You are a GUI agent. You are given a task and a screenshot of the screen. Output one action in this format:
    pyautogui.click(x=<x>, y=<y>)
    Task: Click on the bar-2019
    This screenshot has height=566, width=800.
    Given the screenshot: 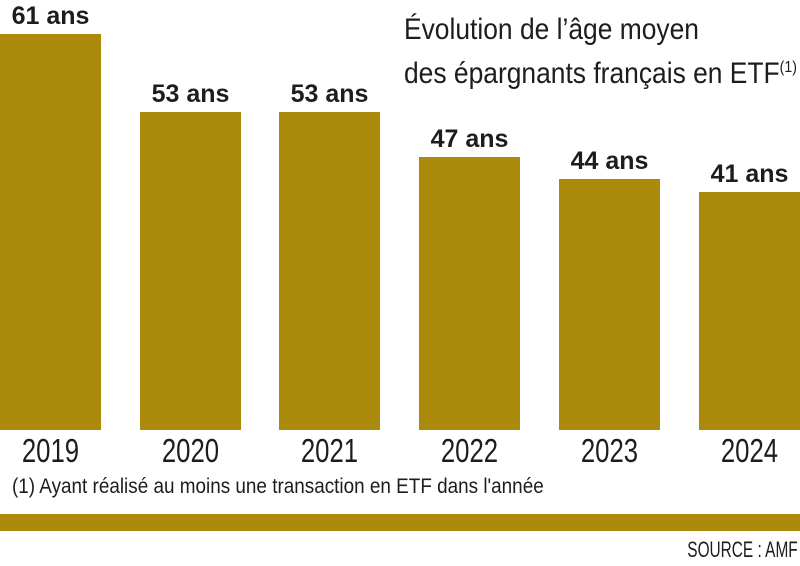 What is the action you would take?
    pyautogui.click(x=50, y=232)
    